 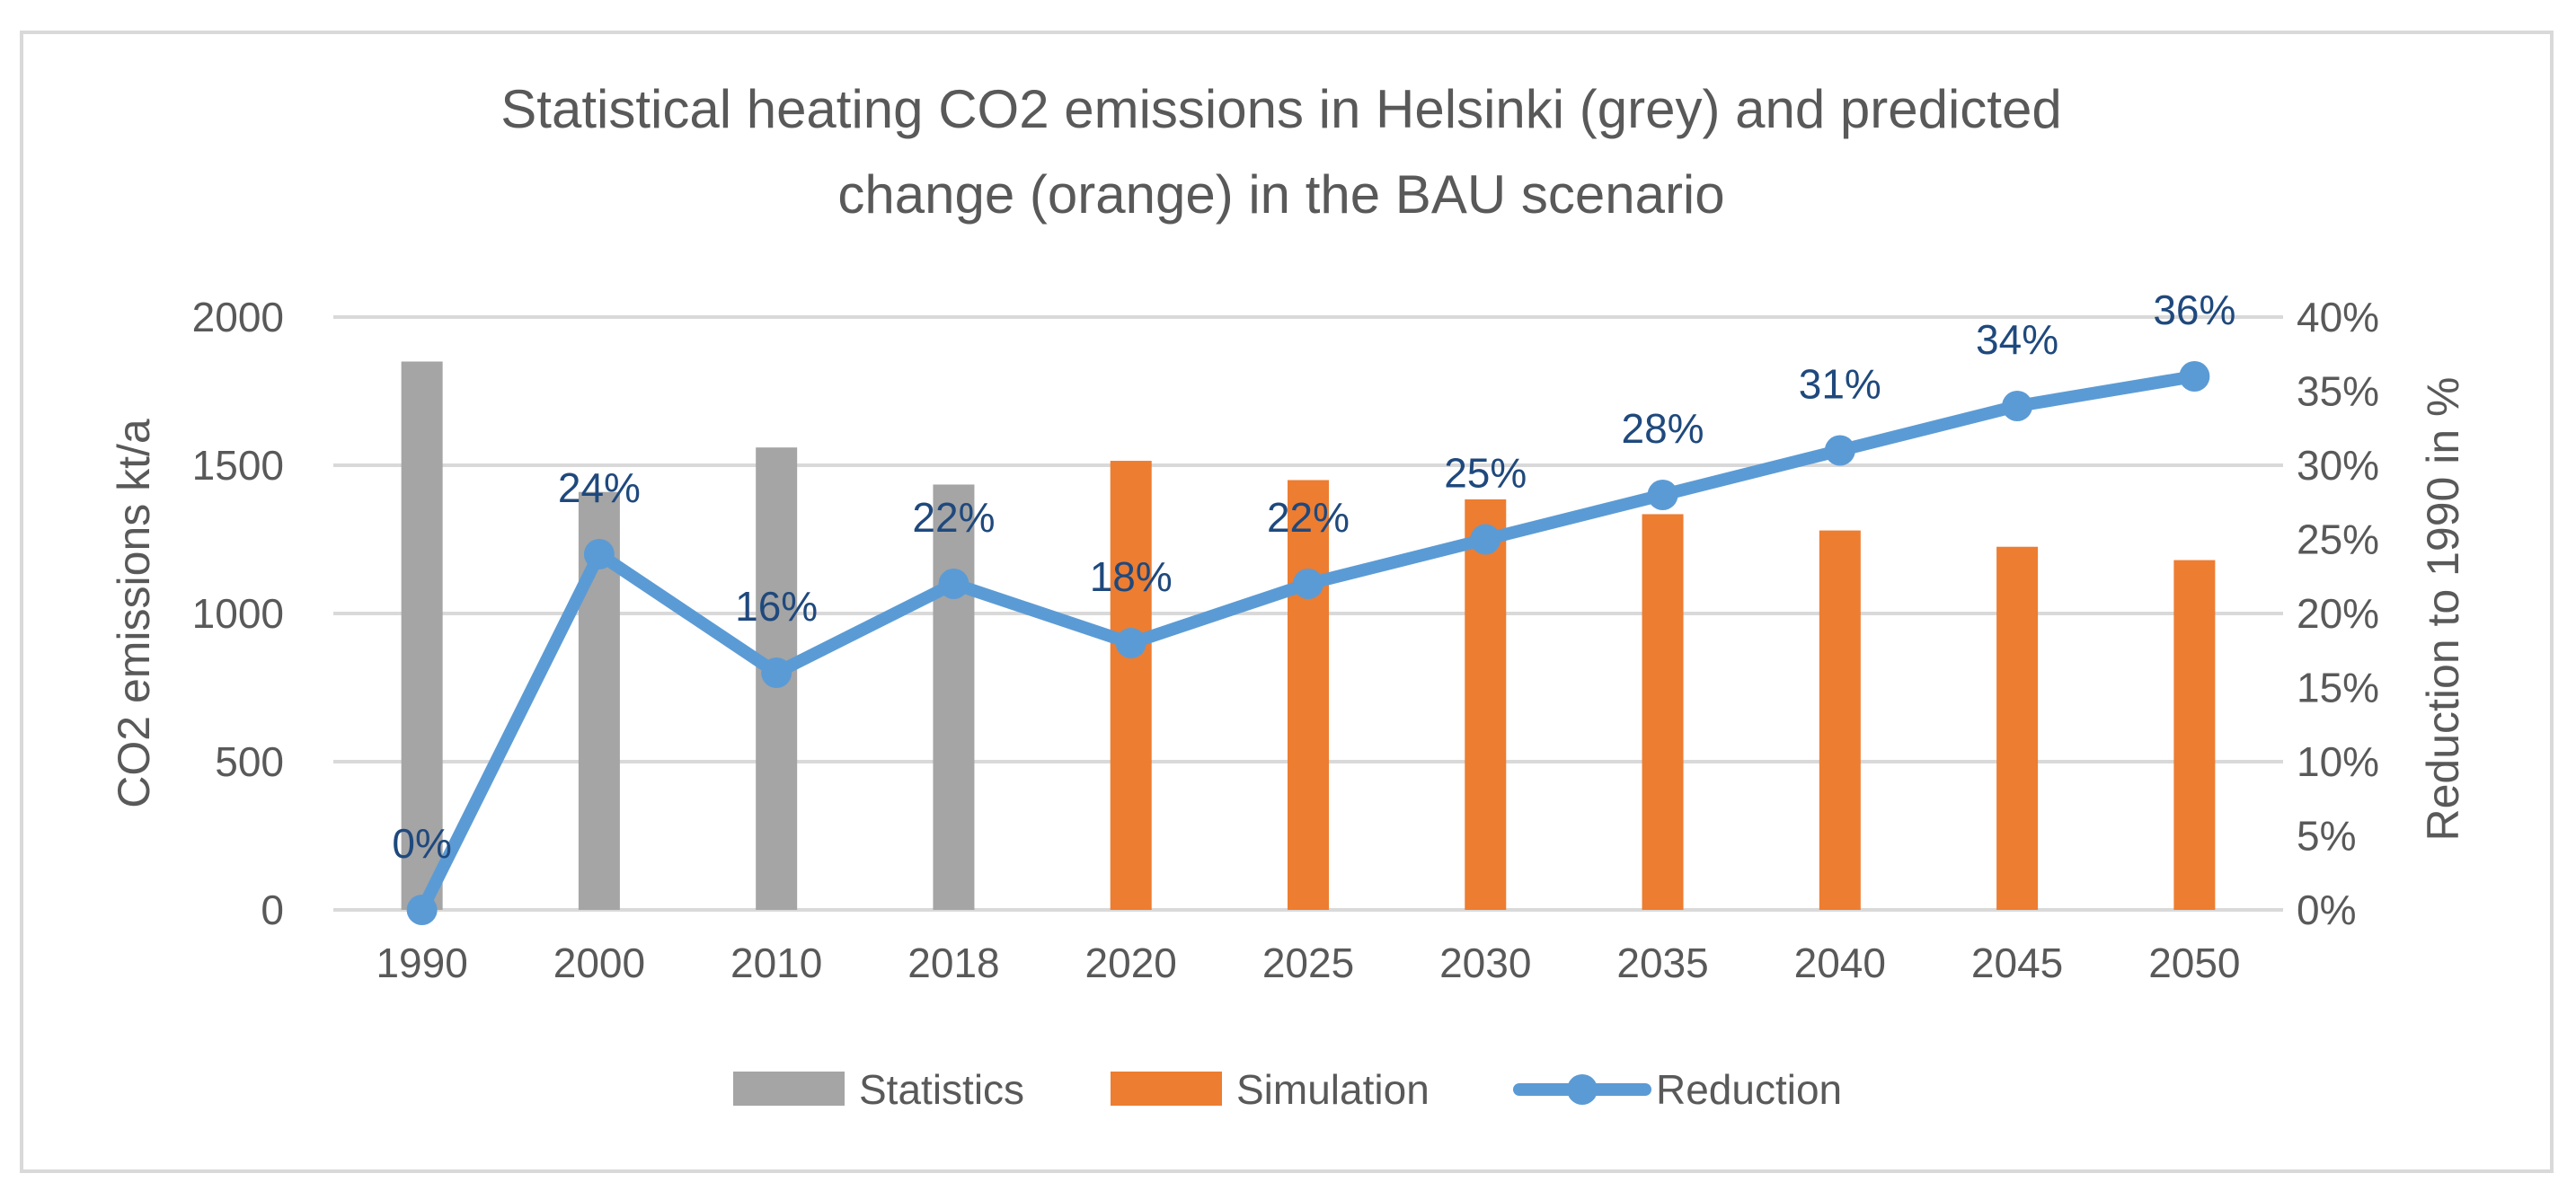 I want to click on data-label-1990: 0%, so click(x=421, y=843).